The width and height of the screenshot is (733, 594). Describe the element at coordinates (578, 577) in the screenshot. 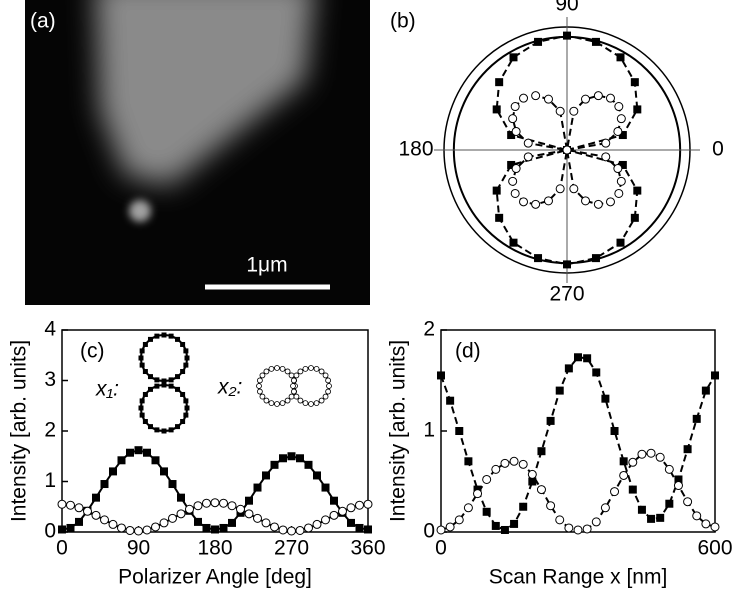

I see `x-axis-title: Scan Range x [nm]` at that location.